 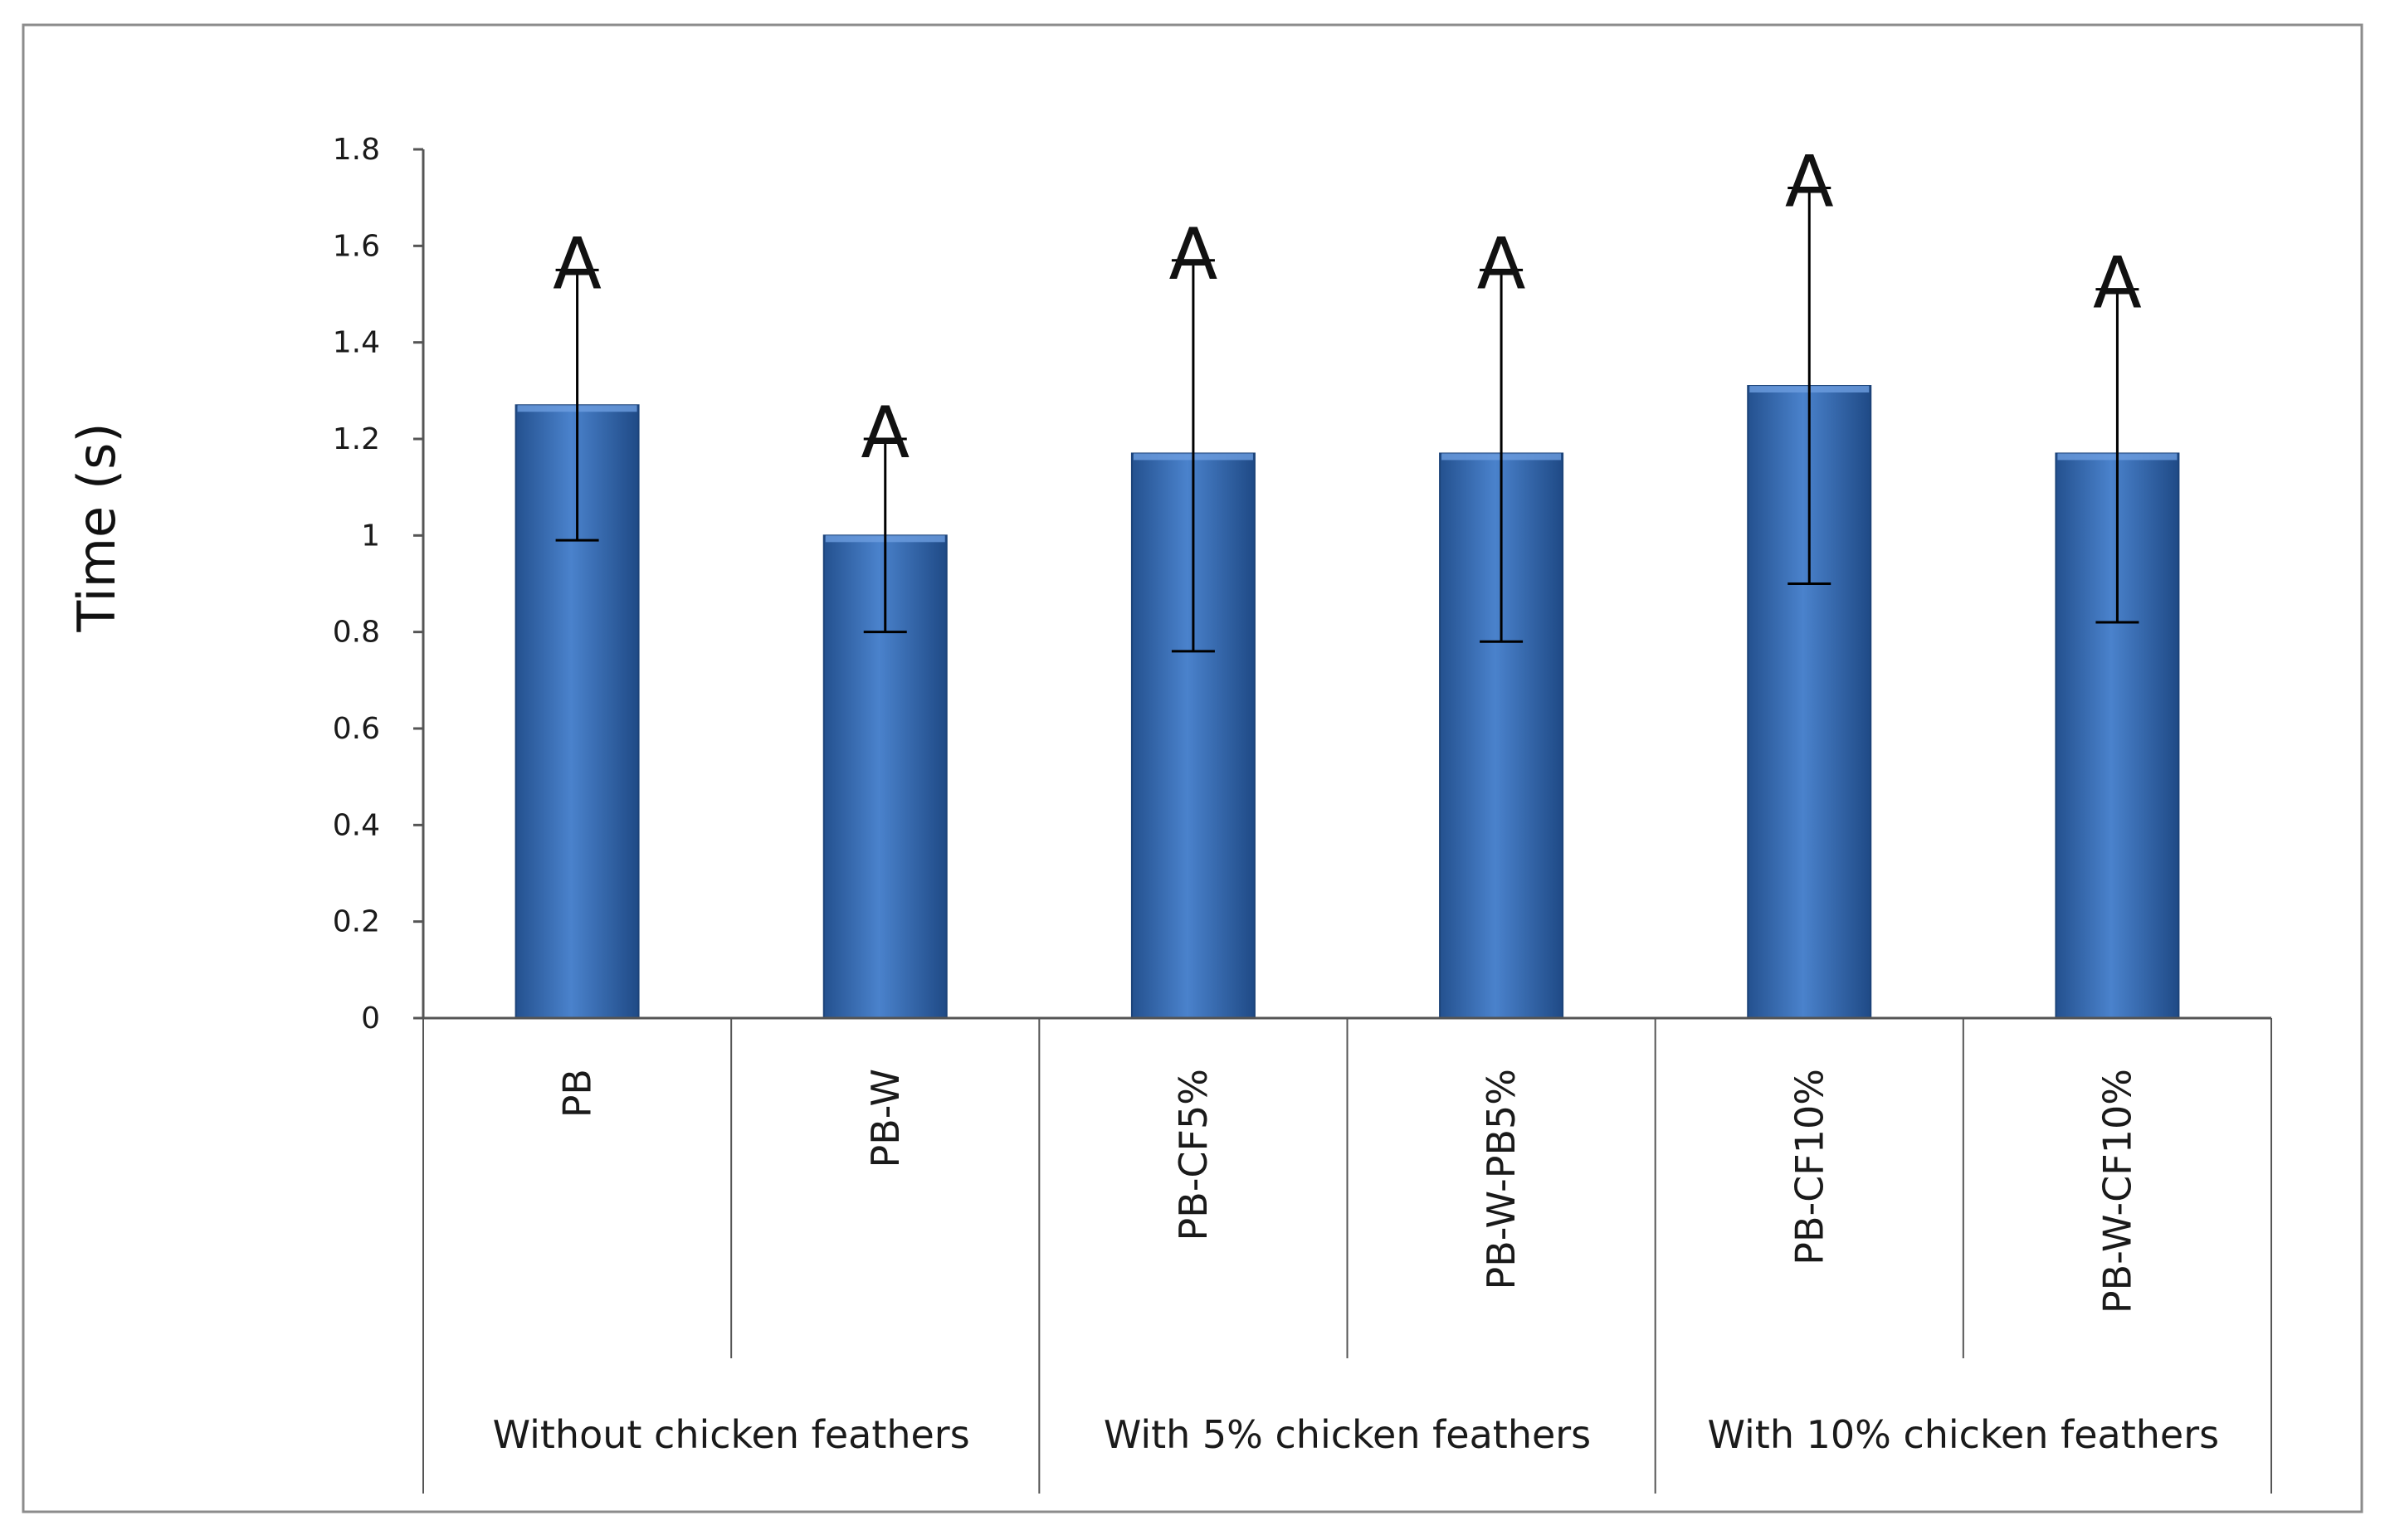 I want to click on y-tick-label: 0, so click(x=370, y=1018).